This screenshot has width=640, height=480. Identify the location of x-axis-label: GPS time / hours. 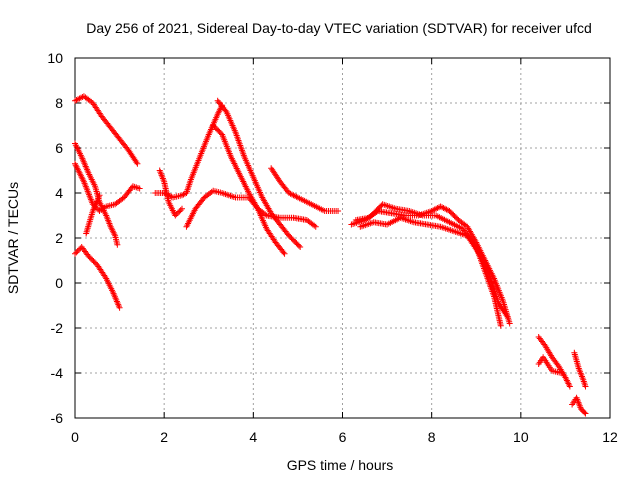
(340, 465).